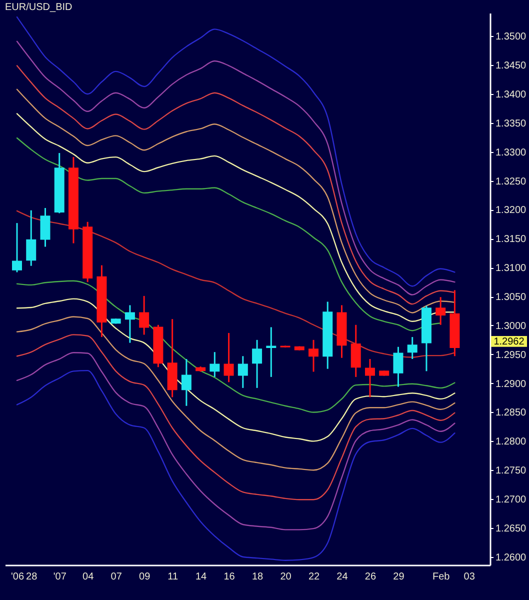 This screenshot has width=529, height=600. Describe the element at coordinates (230, 577) in the screenshot. I see `x-tick-label: 16` at that location.